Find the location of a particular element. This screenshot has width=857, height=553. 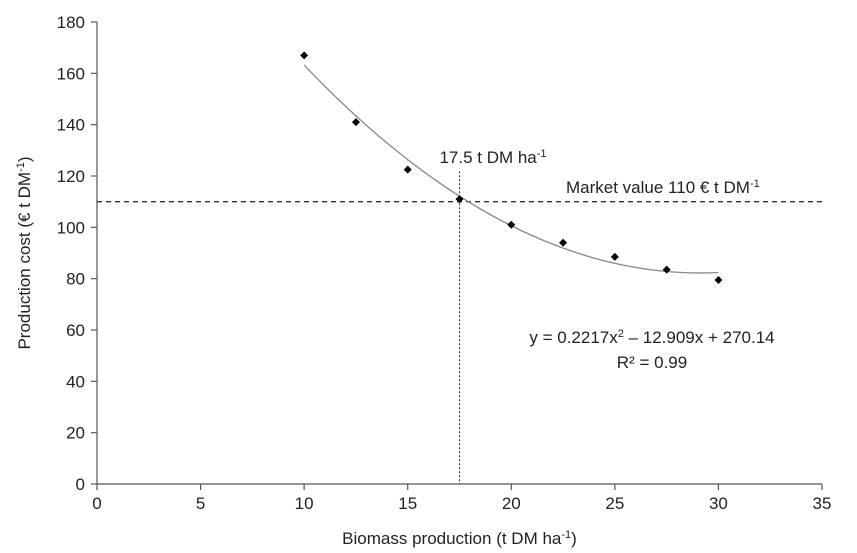

r-squared-label: R² = 0.99 is located at coordinates (652, 362).